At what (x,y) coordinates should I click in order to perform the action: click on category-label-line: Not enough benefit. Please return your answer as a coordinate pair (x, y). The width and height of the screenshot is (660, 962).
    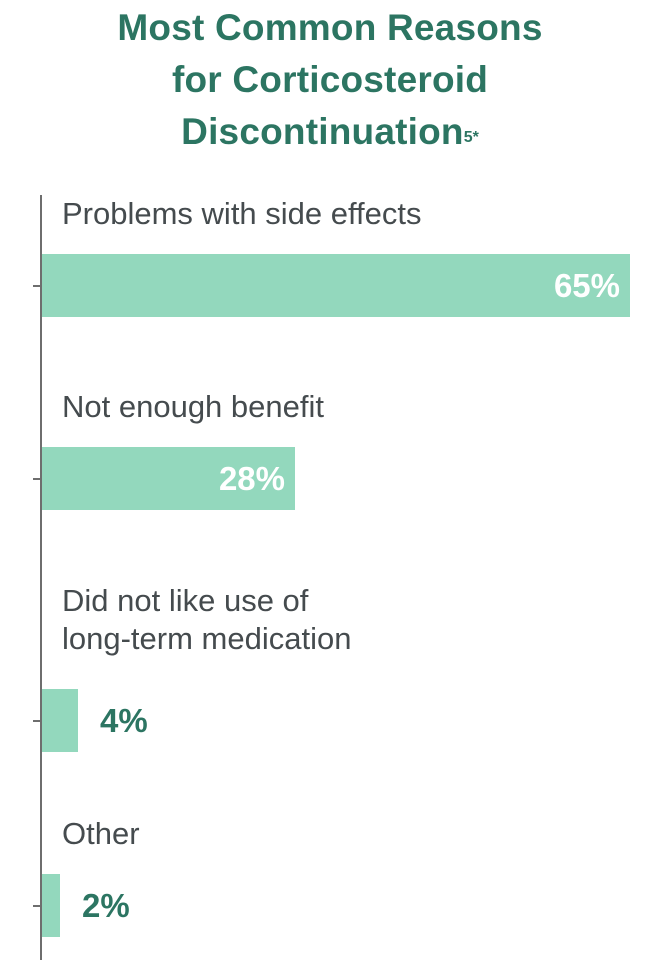
    Looking at the image, I should click on (193, 406).